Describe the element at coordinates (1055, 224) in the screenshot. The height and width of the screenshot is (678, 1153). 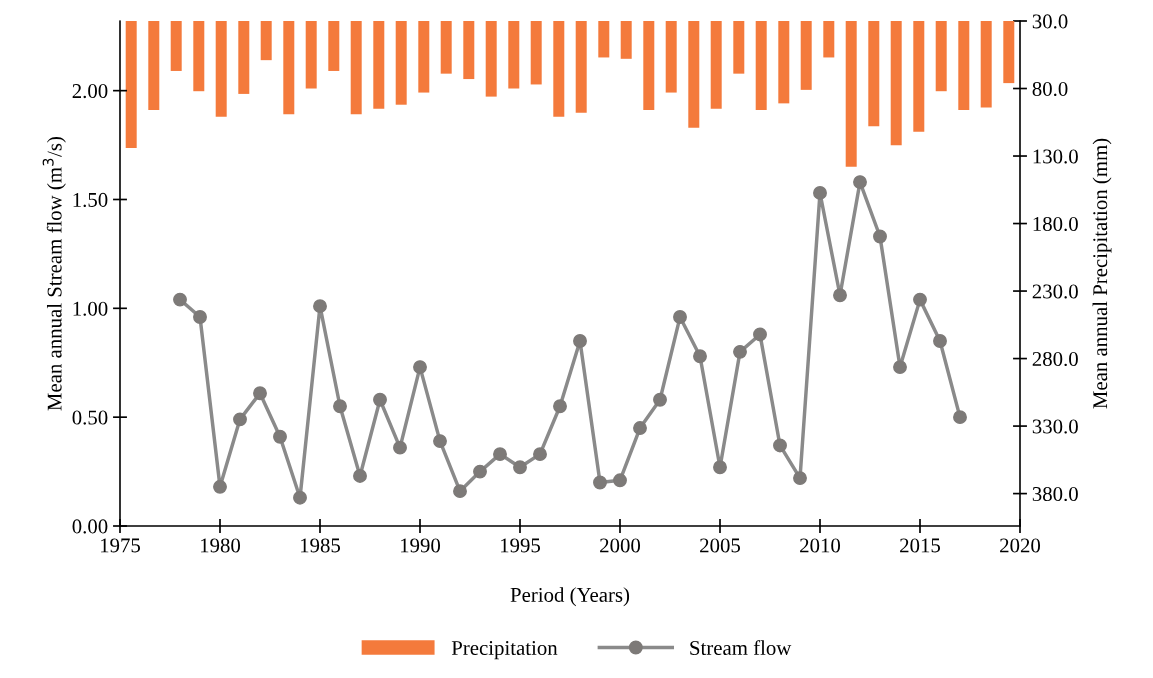
I see `y2-tick-label: 180.0` at that location.